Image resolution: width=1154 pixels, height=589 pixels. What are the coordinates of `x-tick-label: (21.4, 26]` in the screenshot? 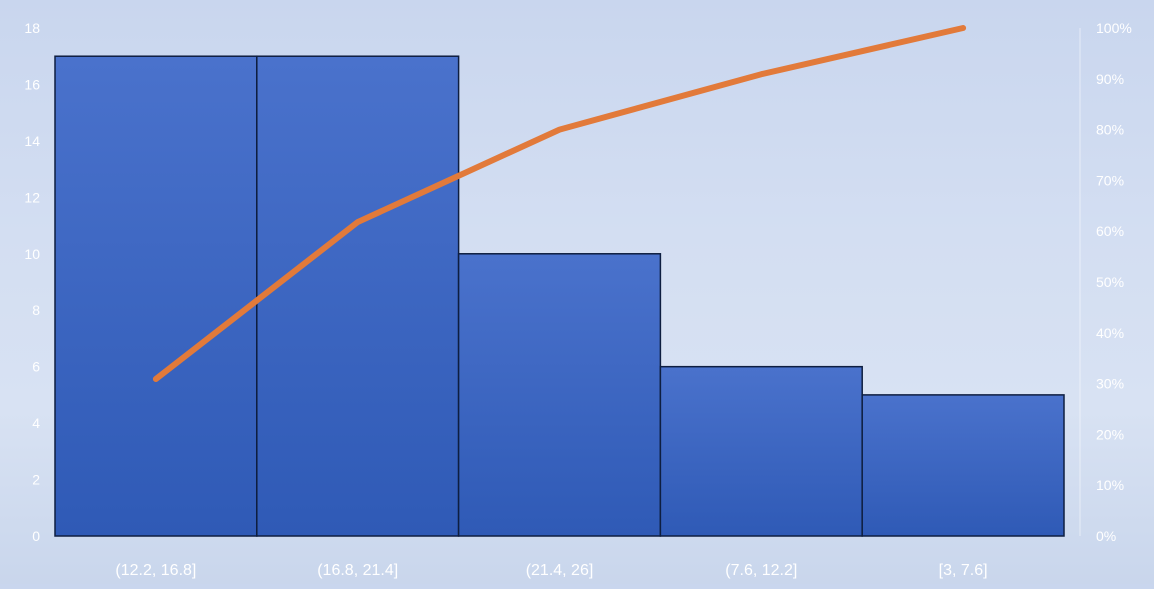 It's located at (560, 570).